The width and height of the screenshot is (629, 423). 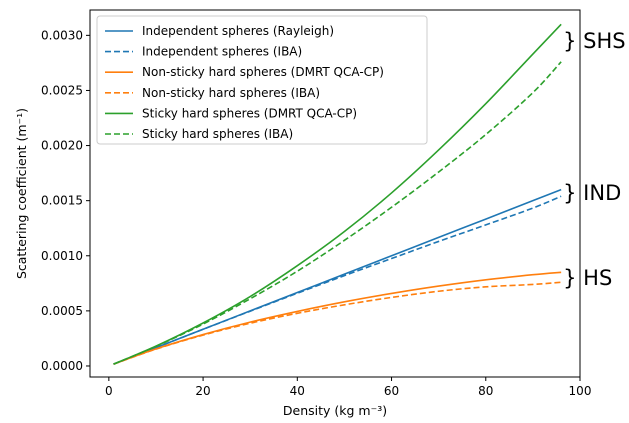 What do you see at coordinates (238, 31) in the screenshot?
I see `legend-entry: Independent spheres (Rayleigh)` at bounding box center [238, 31].